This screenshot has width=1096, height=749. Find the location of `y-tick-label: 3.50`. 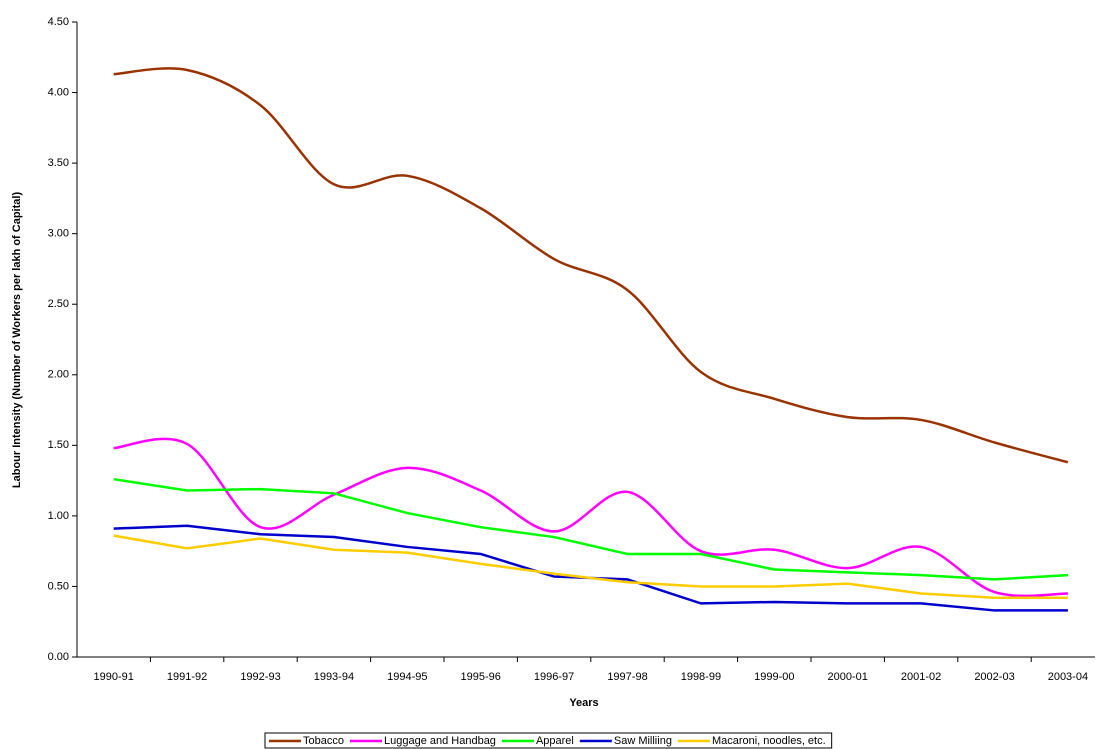

y-tick-label: 3.50 is located at coordinates (58, 163).